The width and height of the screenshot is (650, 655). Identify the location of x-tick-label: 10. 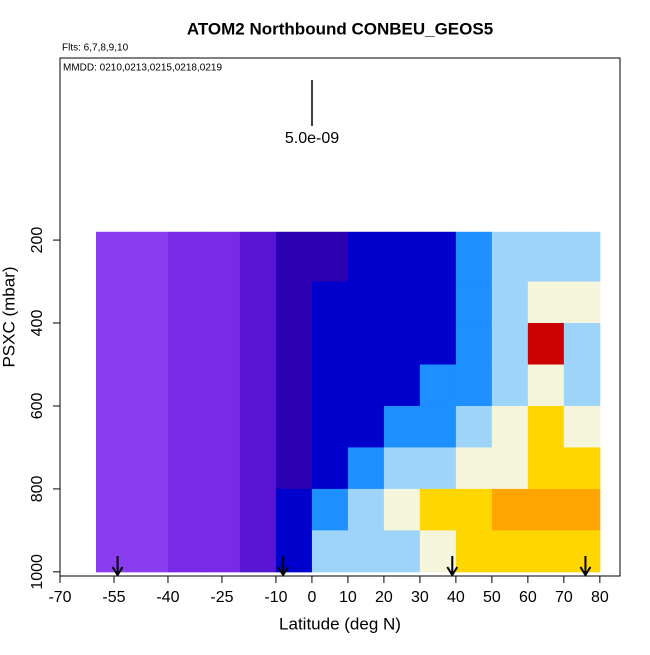
(348, 597).